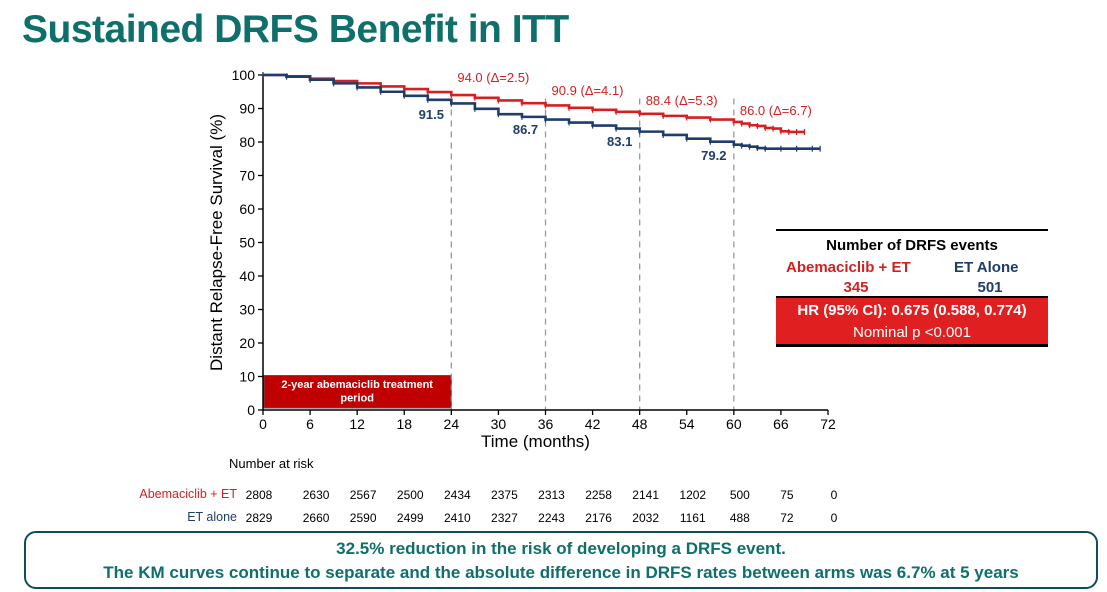  What do you see at coordinates (687, 424) in the screenshot?
I see `x-tick-label: 54` at bounding box center [687, 424].